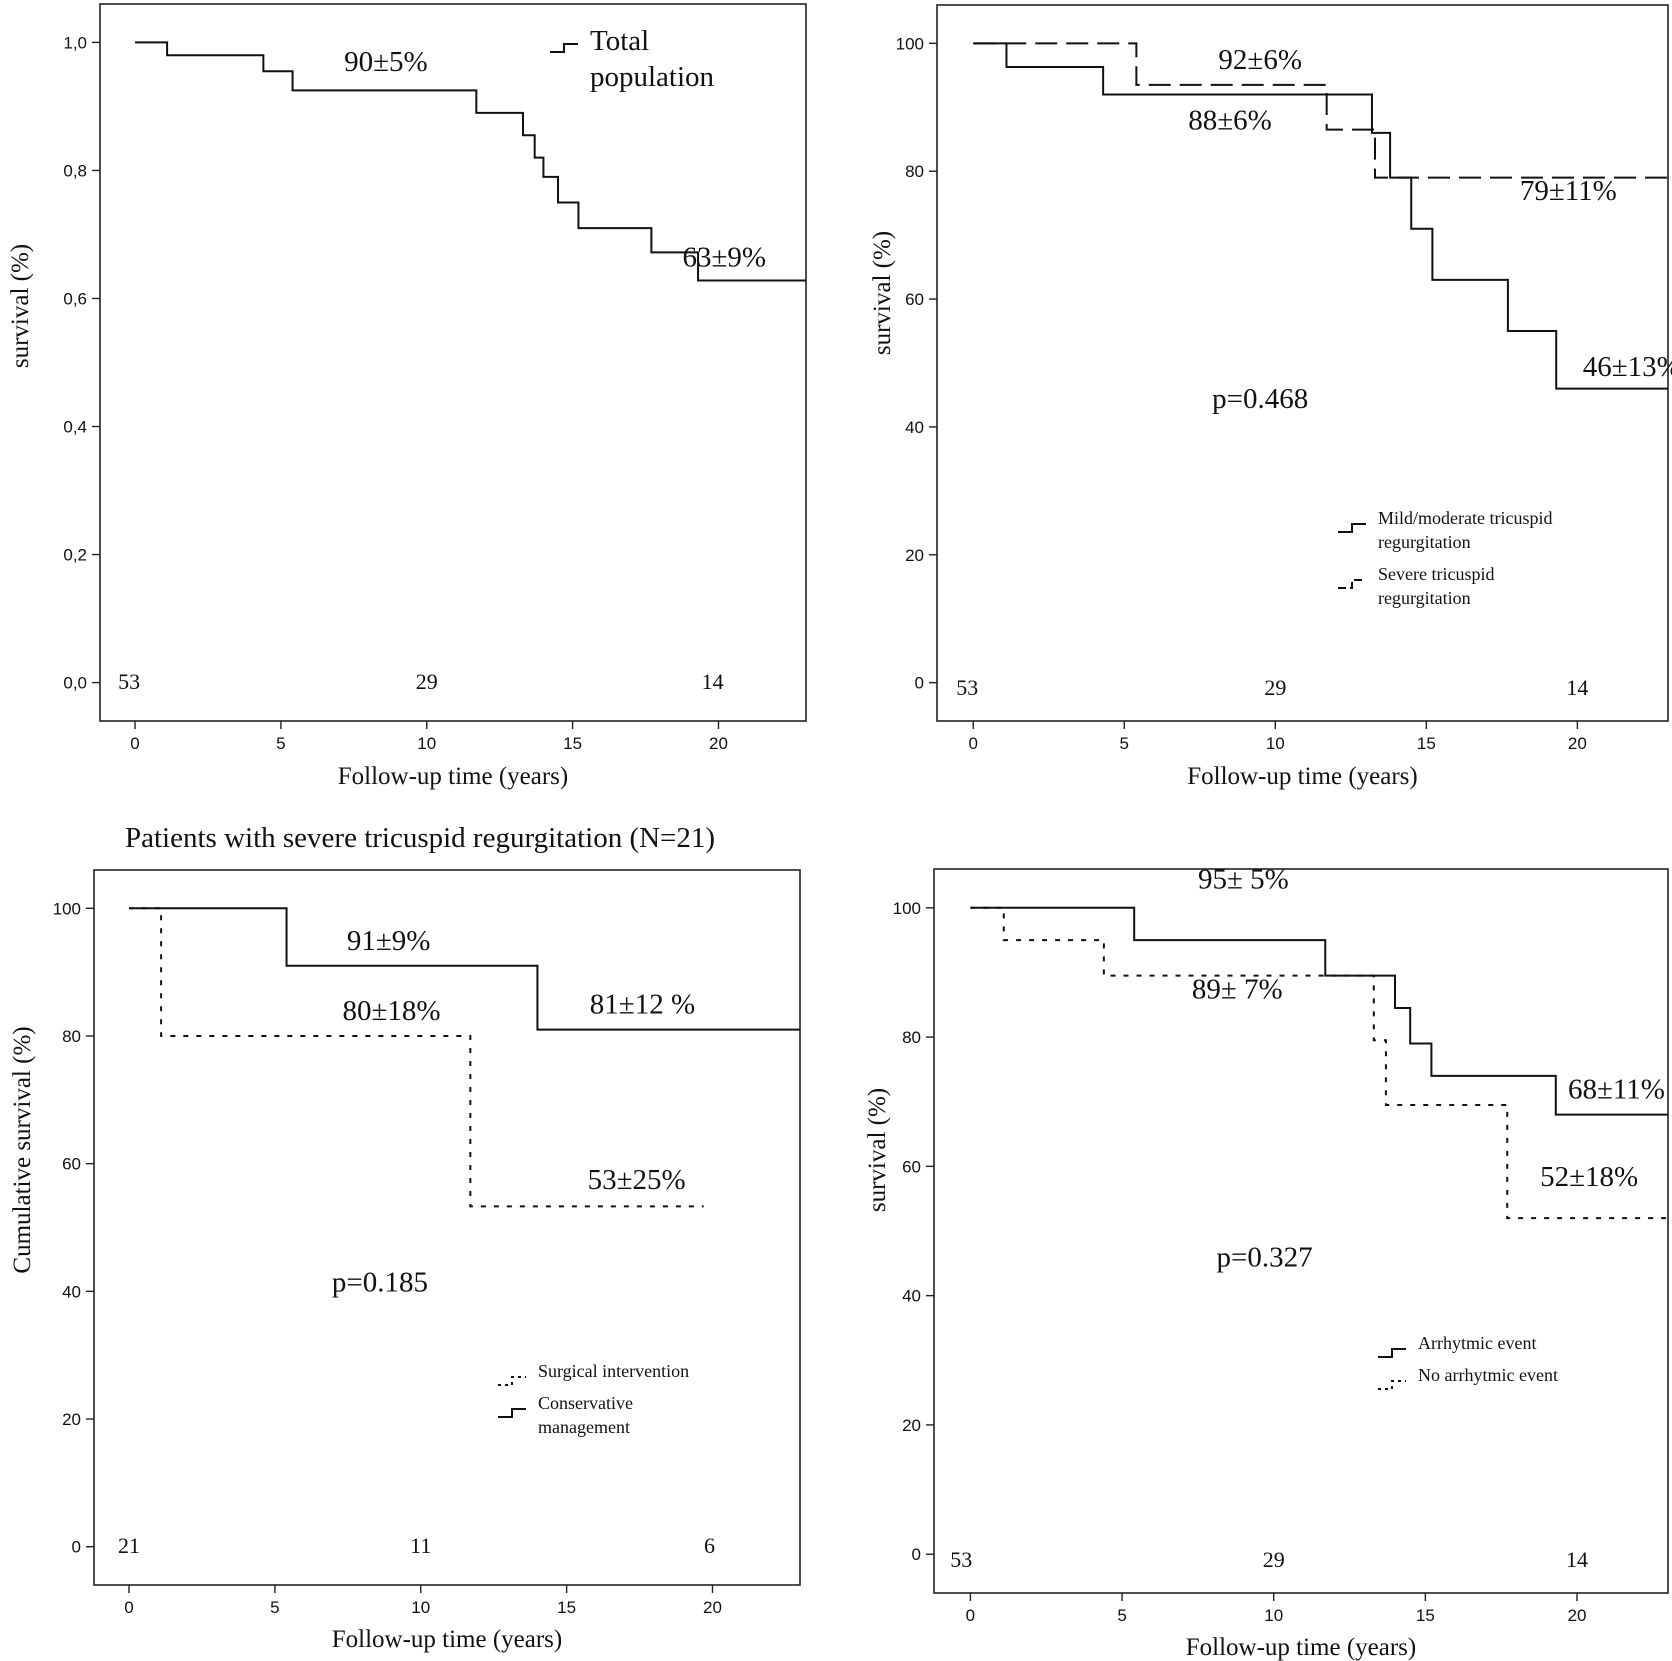 The image size is (1672, 1661). Describe the element at coordinates (1488, 1375) in the screenshot. I see `legend-label: No arrhytmic event` at that location.